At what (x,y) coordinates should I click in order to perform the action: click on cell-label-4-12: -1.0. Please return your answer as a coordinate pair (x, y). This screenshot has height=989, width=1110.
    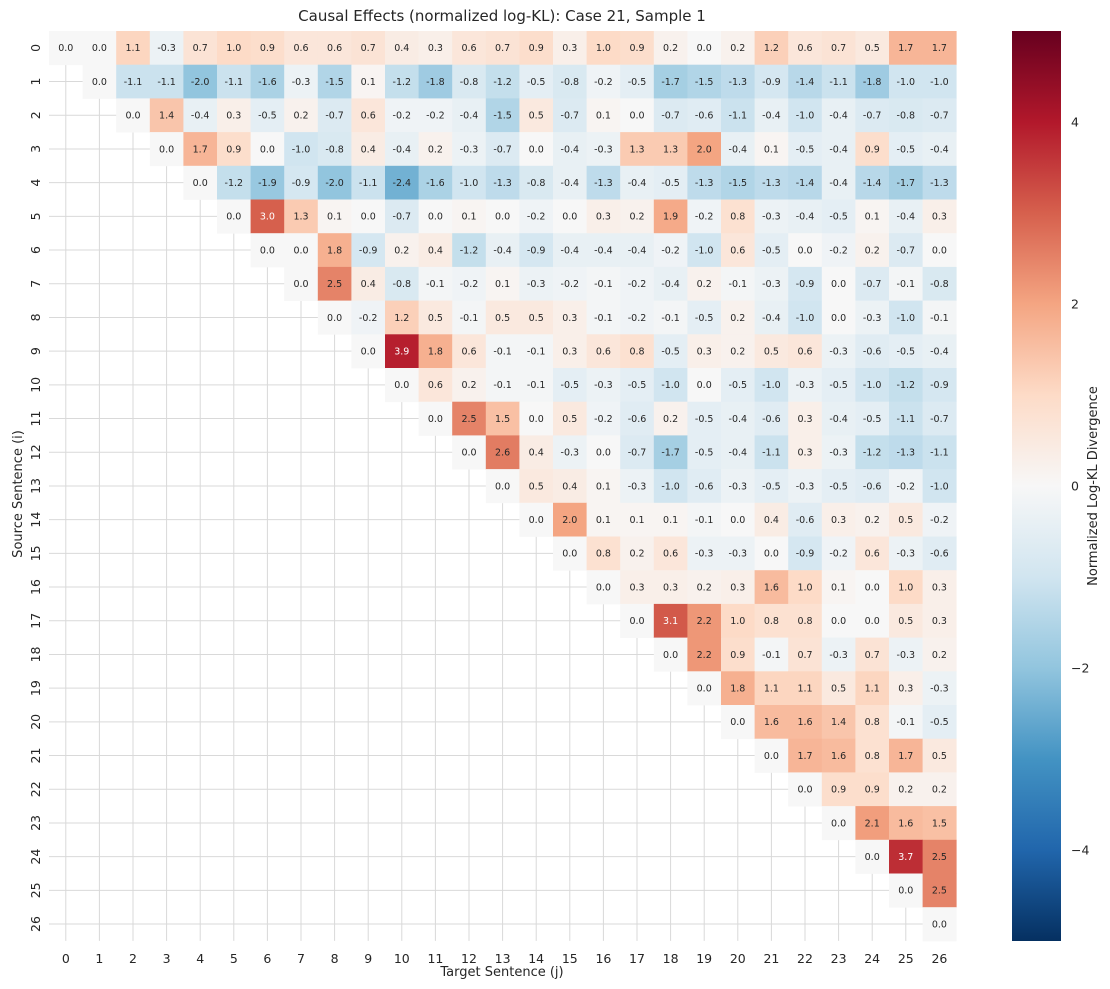
    Looking at the image, I should click on (469, 183).